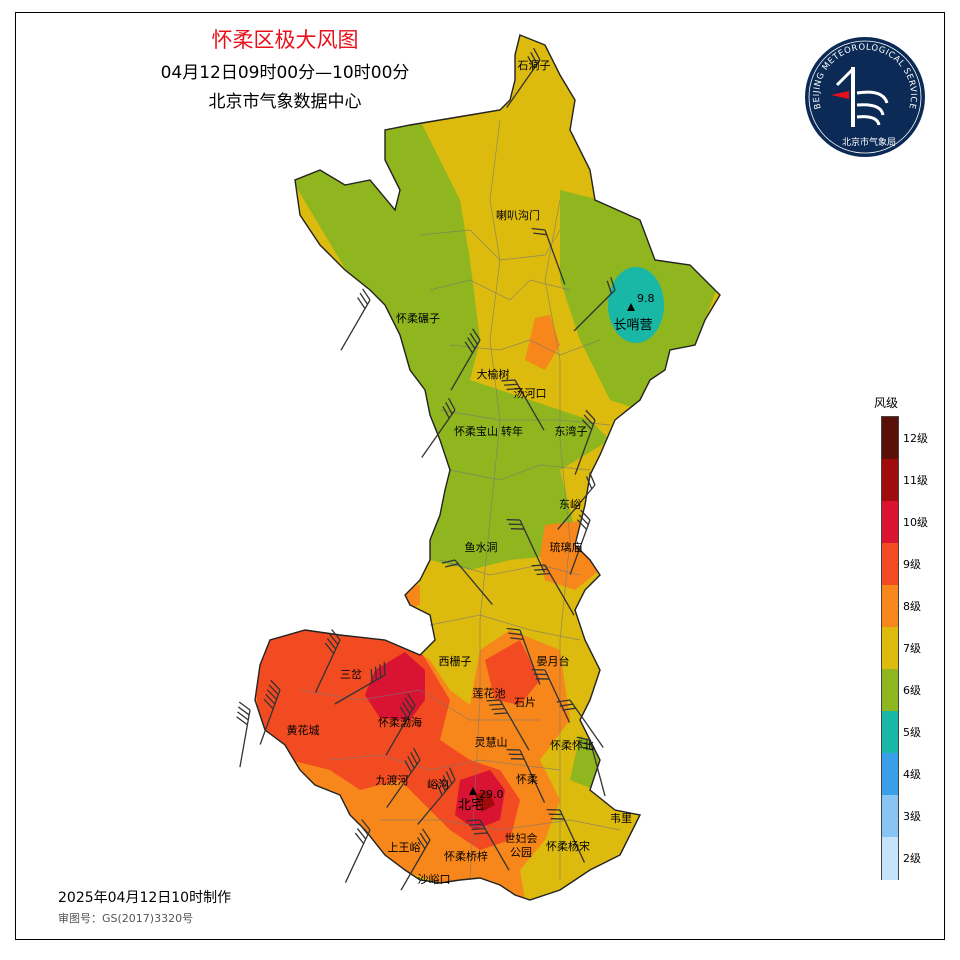 This screenshot has width=960, height=960. What do you see at coordinates (527, 779) in the screenshot?
I see `place-label: 怀柔` at bounding box center [527, 779].